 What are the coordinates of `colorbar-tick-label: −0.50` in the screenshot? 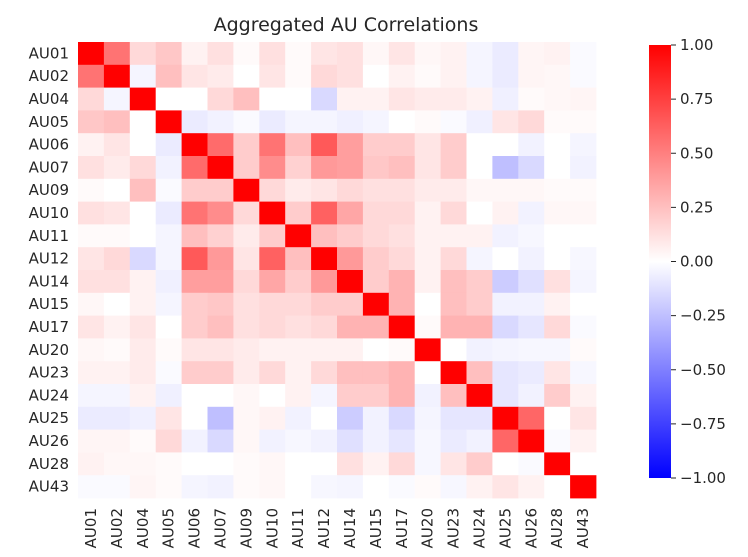 It's located at (703, 370).